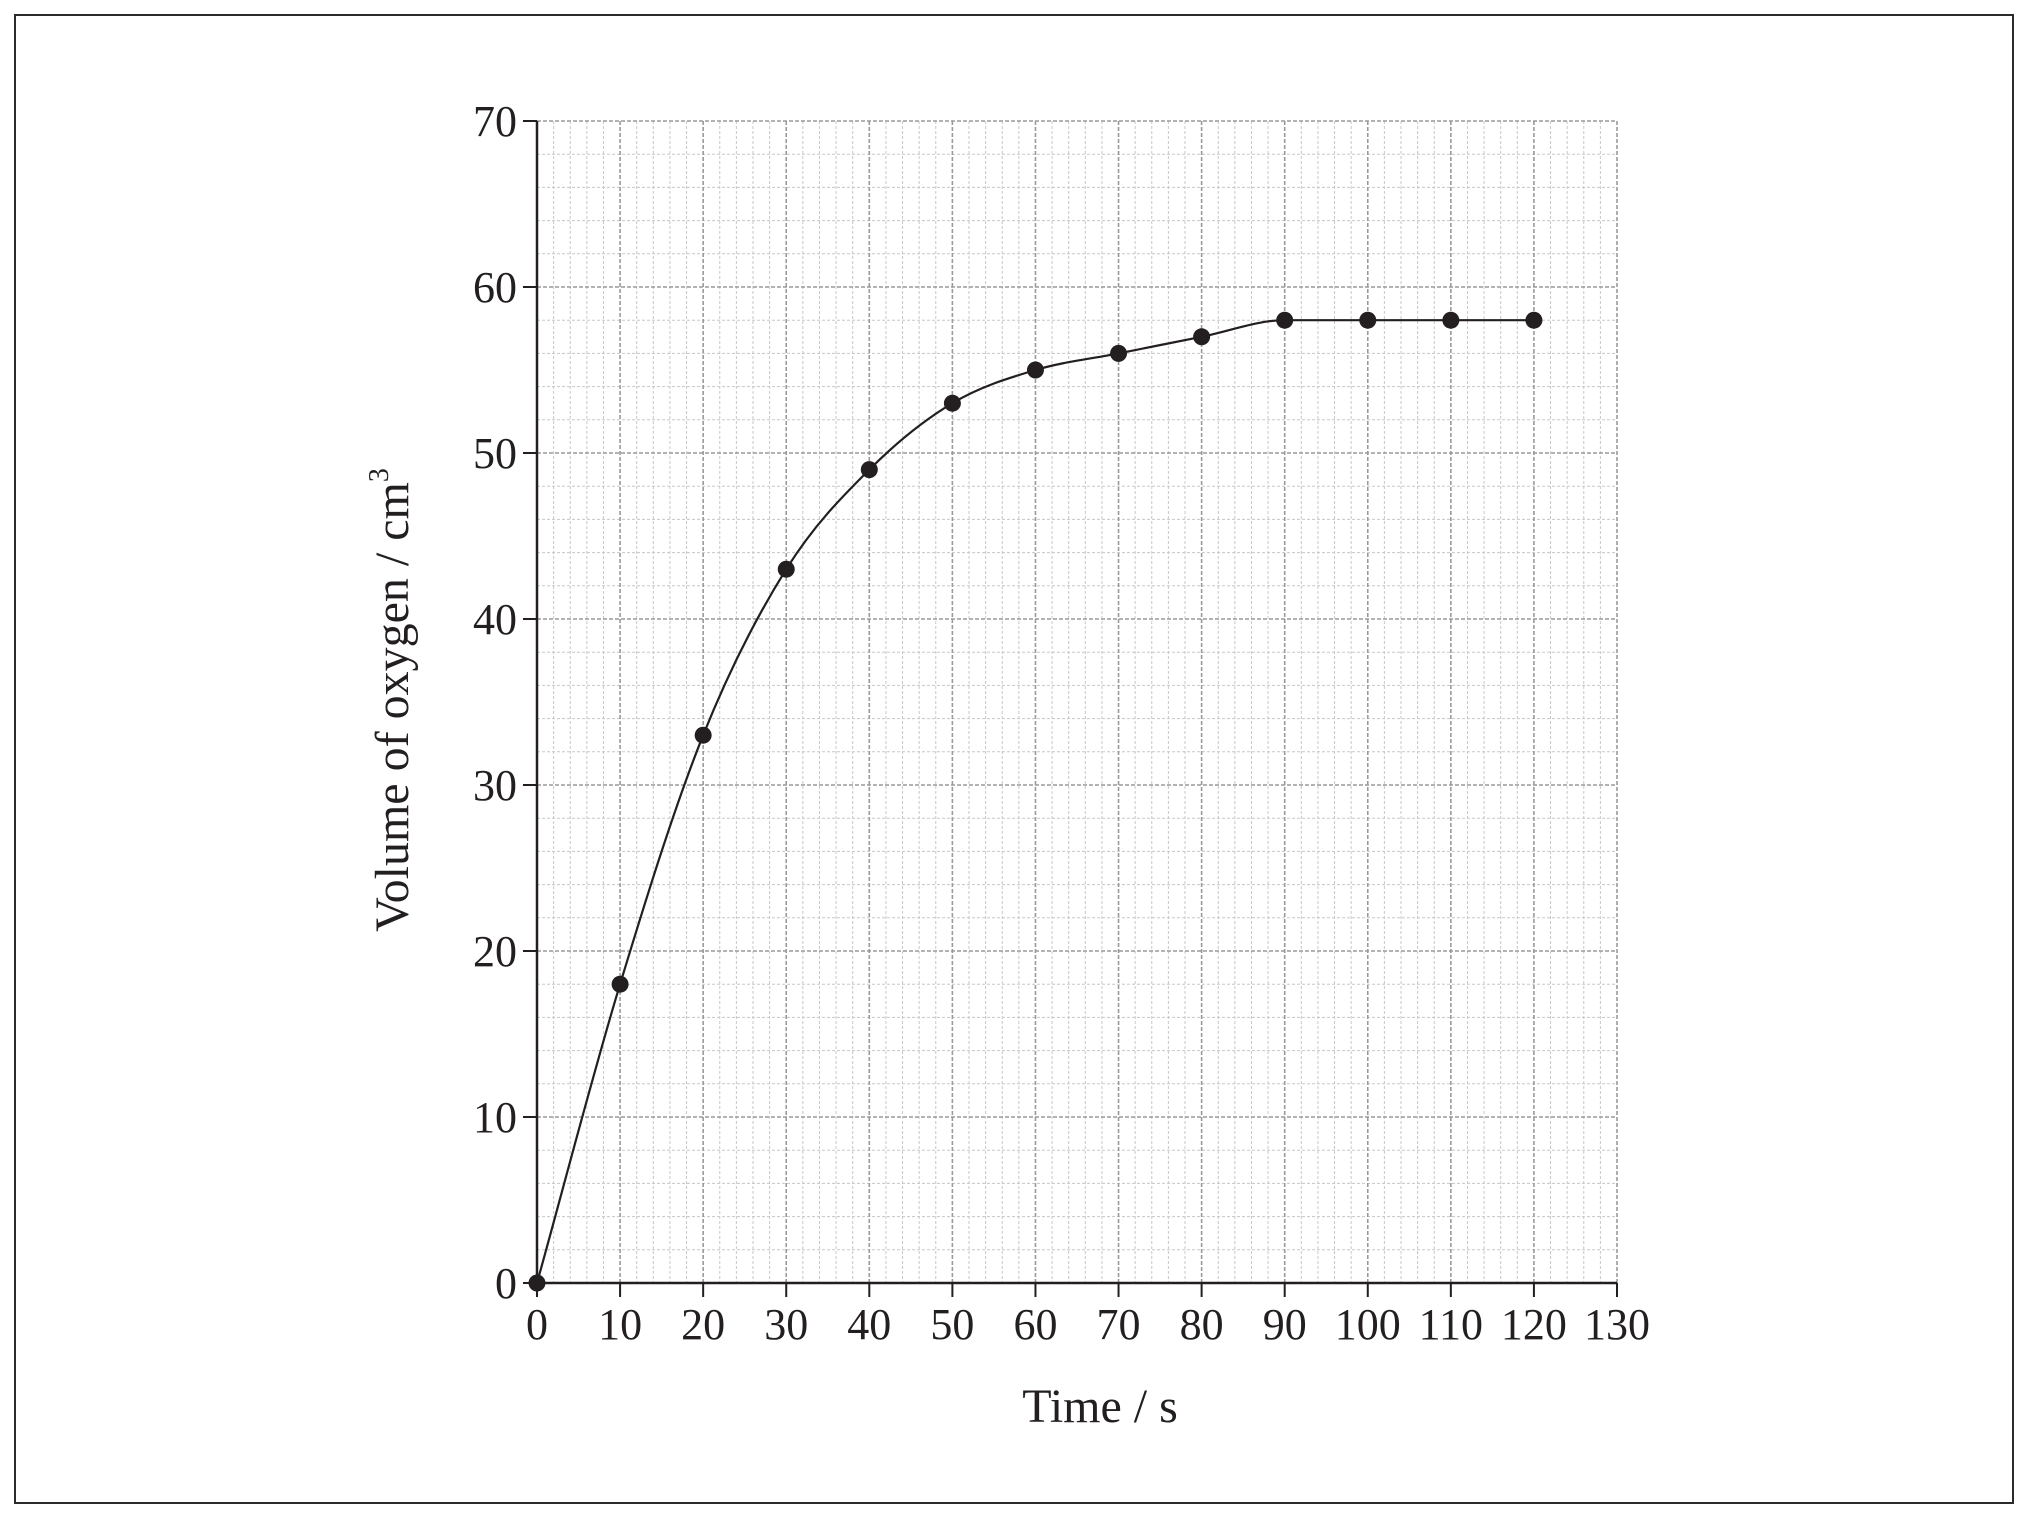 This screenshot has width=2031, height=1519. I want to click on y-tick-label: 0, so click(506, 1283).